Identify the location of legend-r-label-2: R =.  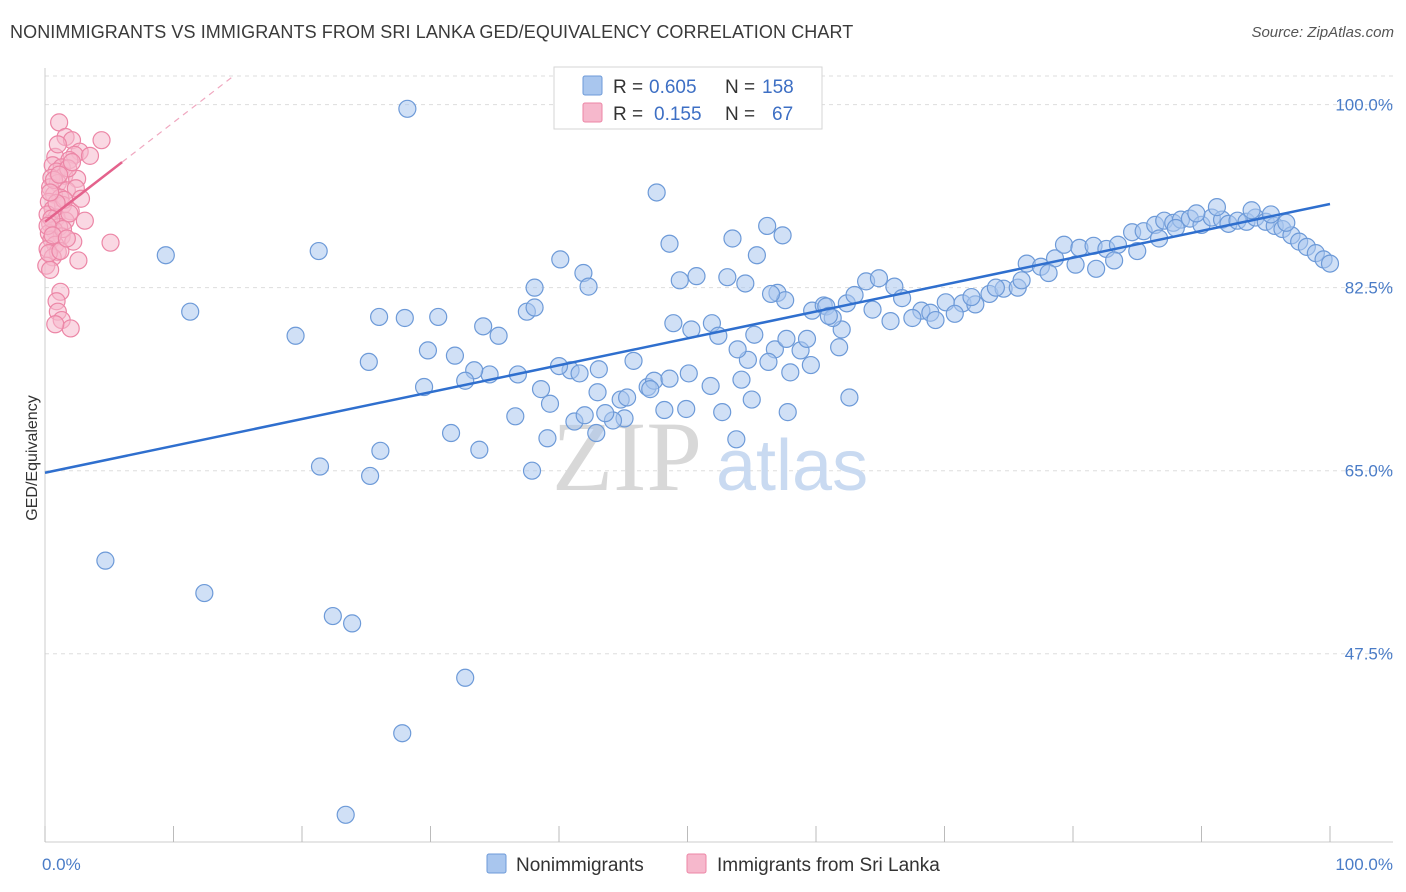
(628, 114).